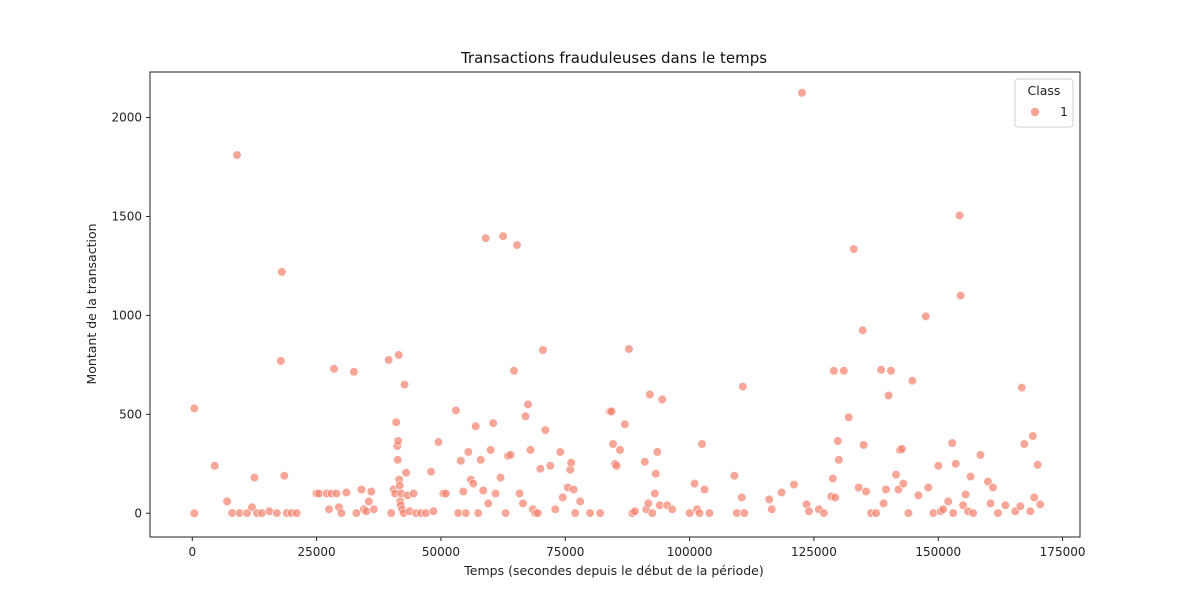 The image size is (1200, 600). Describe the element at coordinates (317, 552) in the screenshot. I see `x-tick-label: 25000` at that location.